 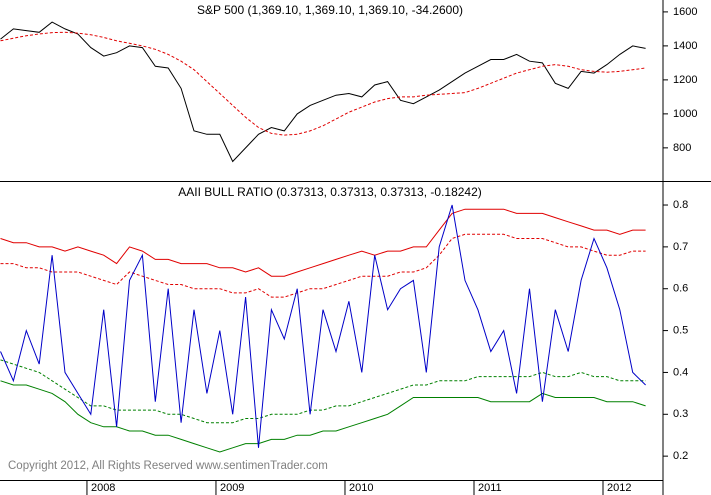 I want to click on y-tick-label: 1000, so click(x=685, y=114).